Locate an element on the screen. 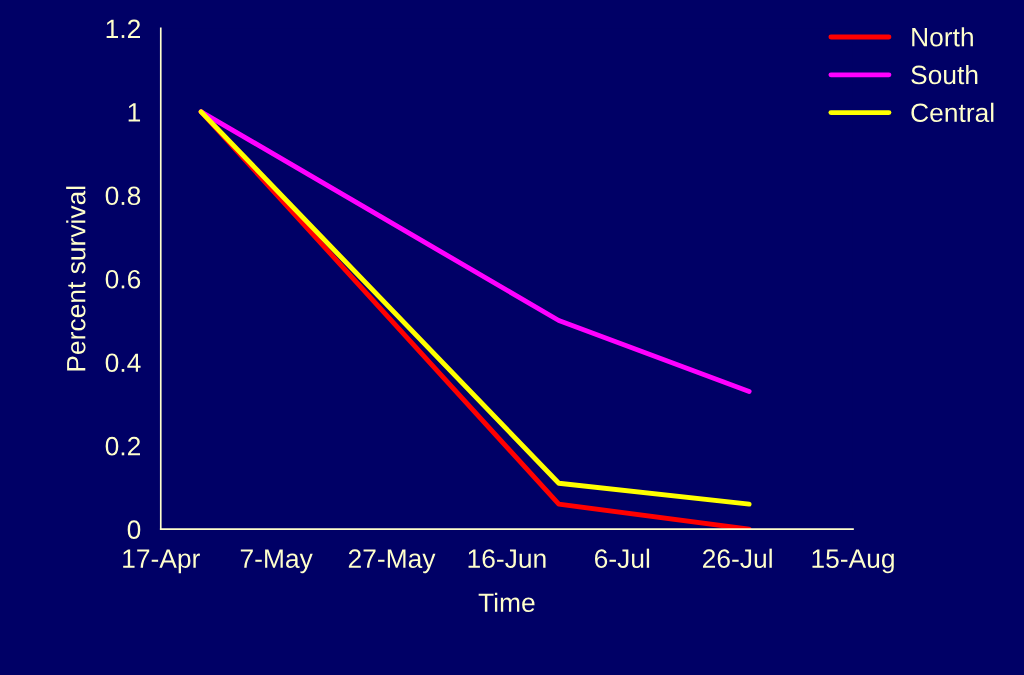  y-tick-label: 0.6 is located at coordinates (123, 279).